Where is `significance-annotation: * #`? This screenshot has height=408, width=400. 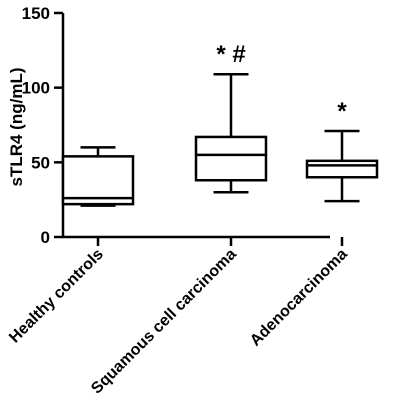
significance-annotation: * # is located at coordinates (230, 54).